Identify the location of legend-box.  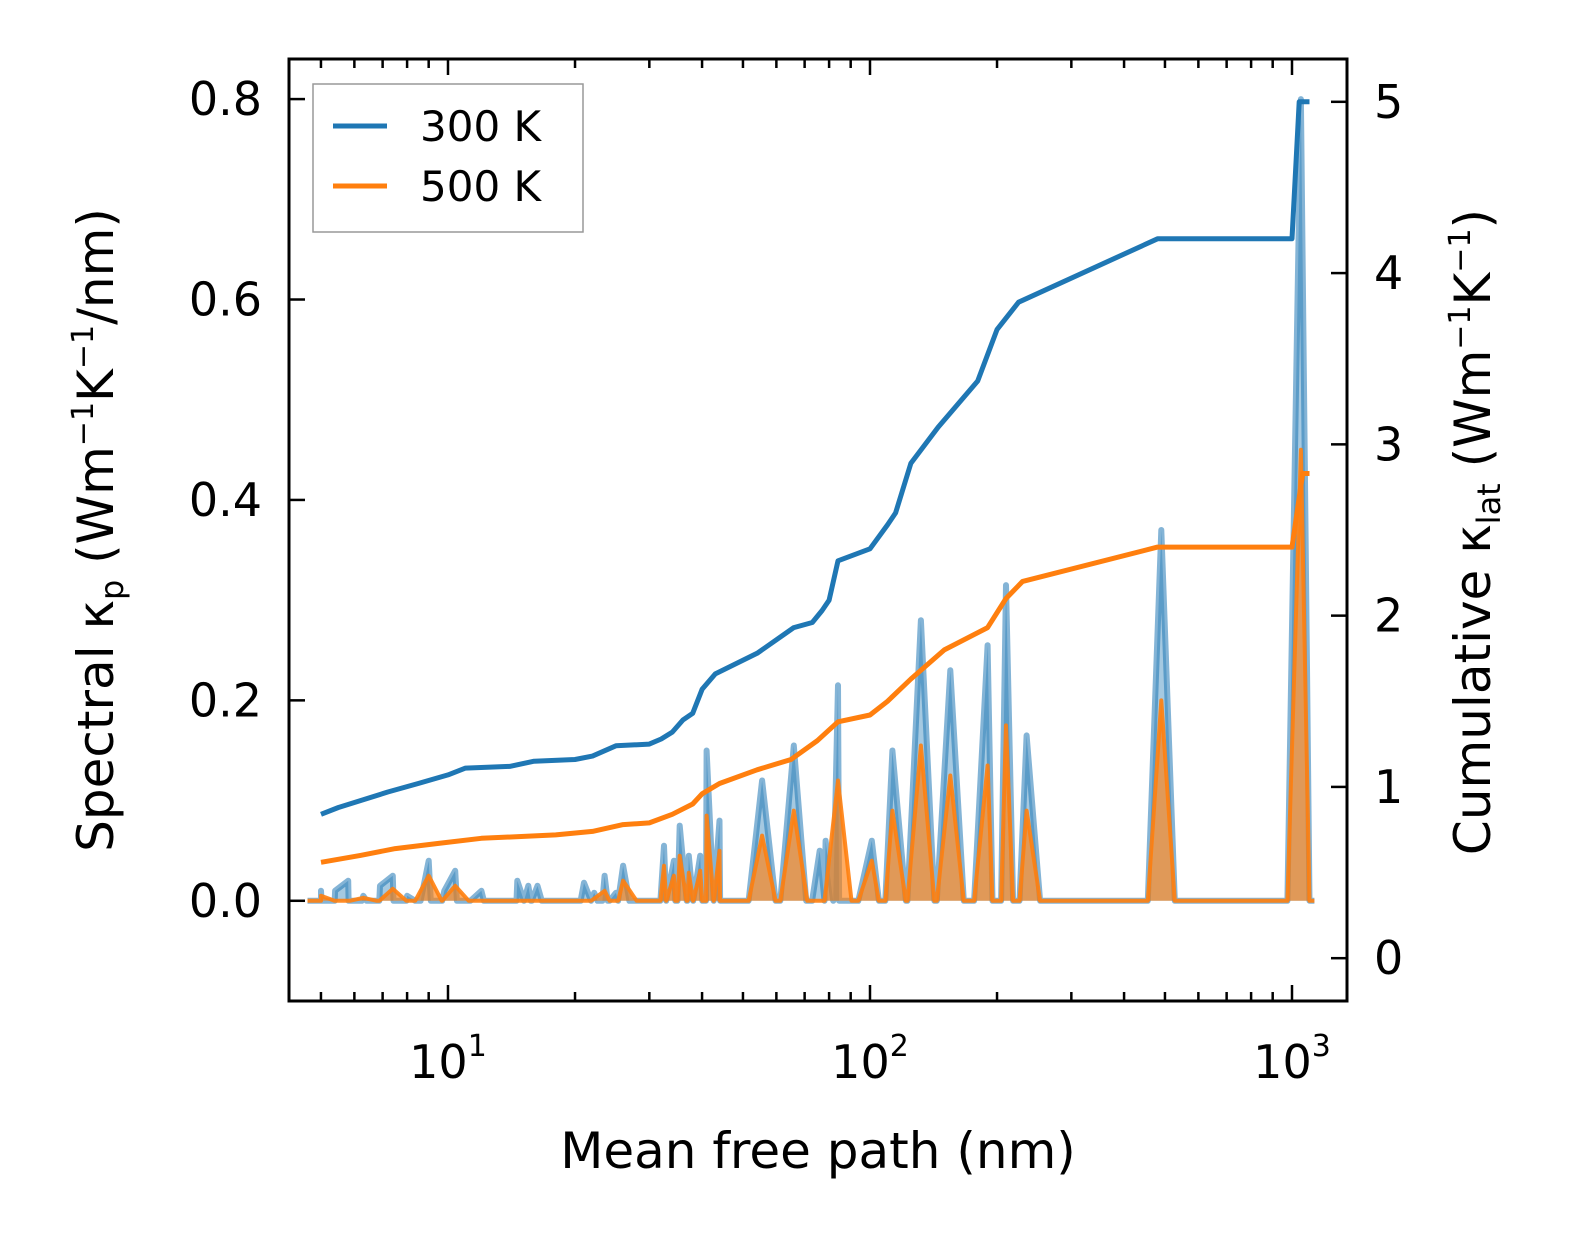
(448, 158).